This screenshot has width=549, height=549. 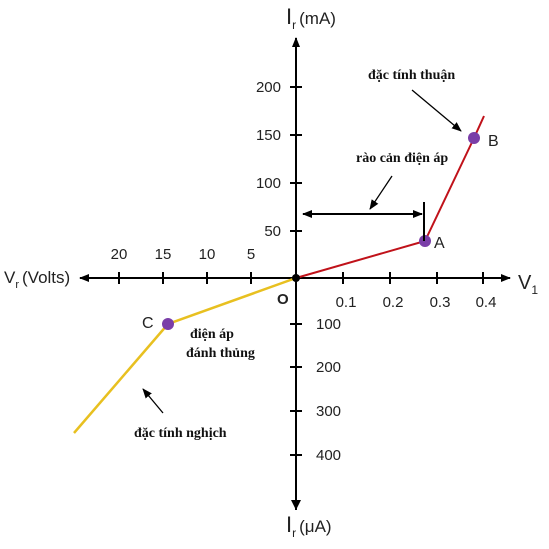 I want to click on x-left-label: Vr (Volts), so click(x=37, y=279).